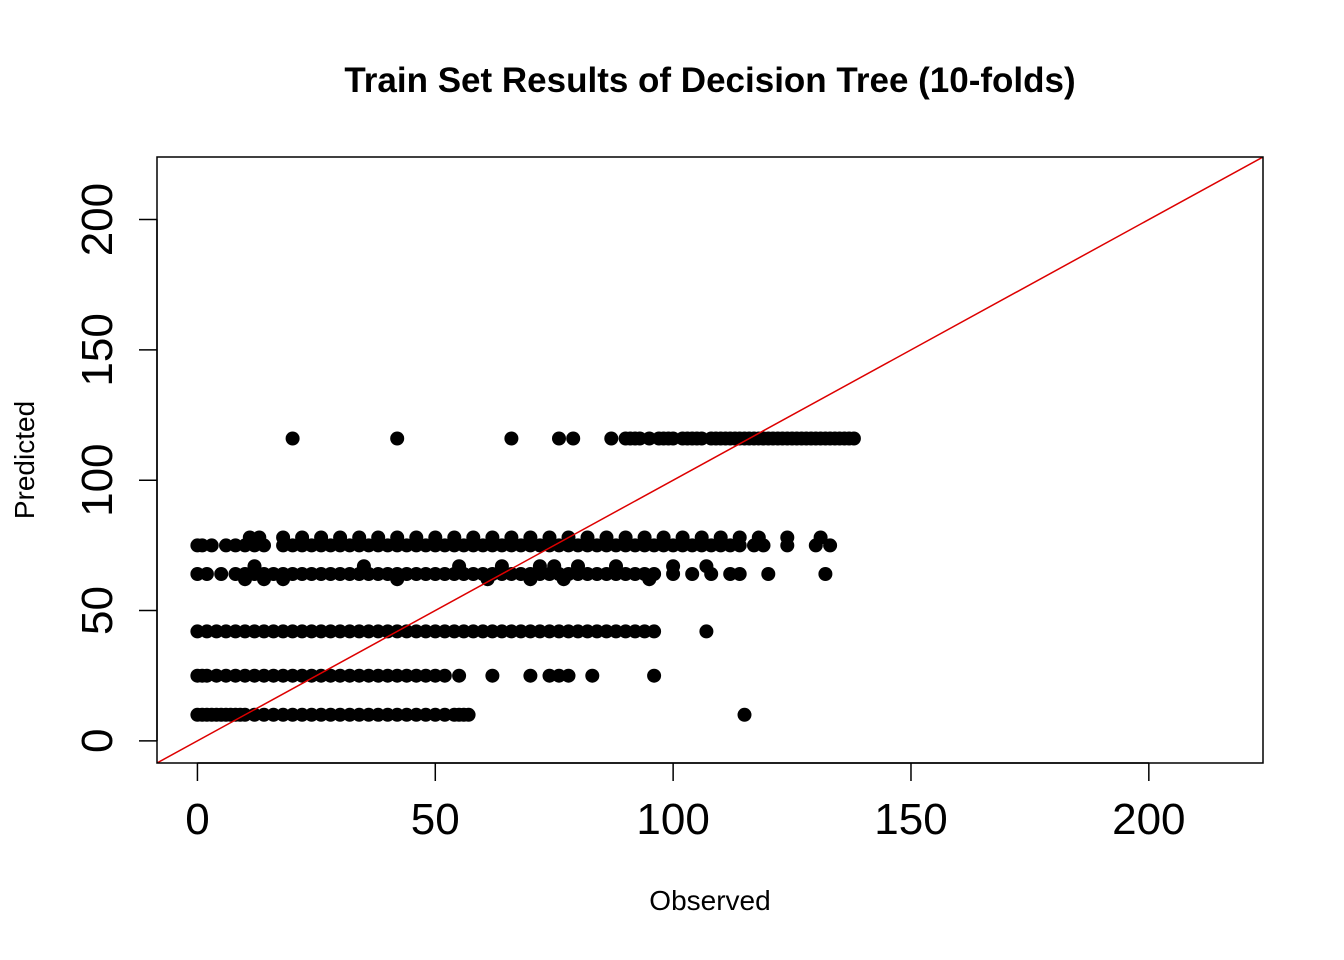  Describe the element at coordinates (97, 610) in the screenshot. I see `y-tick-label: 50` at that location.